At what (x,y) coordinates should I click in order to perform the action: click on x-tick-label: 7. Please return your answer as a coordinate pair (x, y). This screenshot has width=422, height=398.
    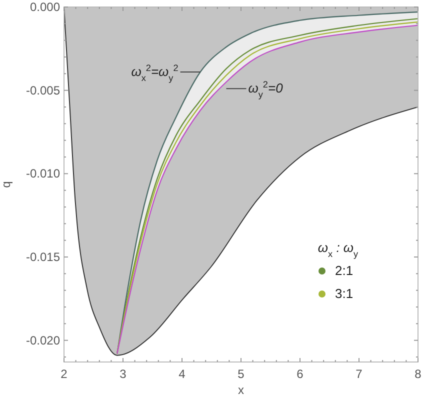
    Looking at the image, I should click on (359, 374).